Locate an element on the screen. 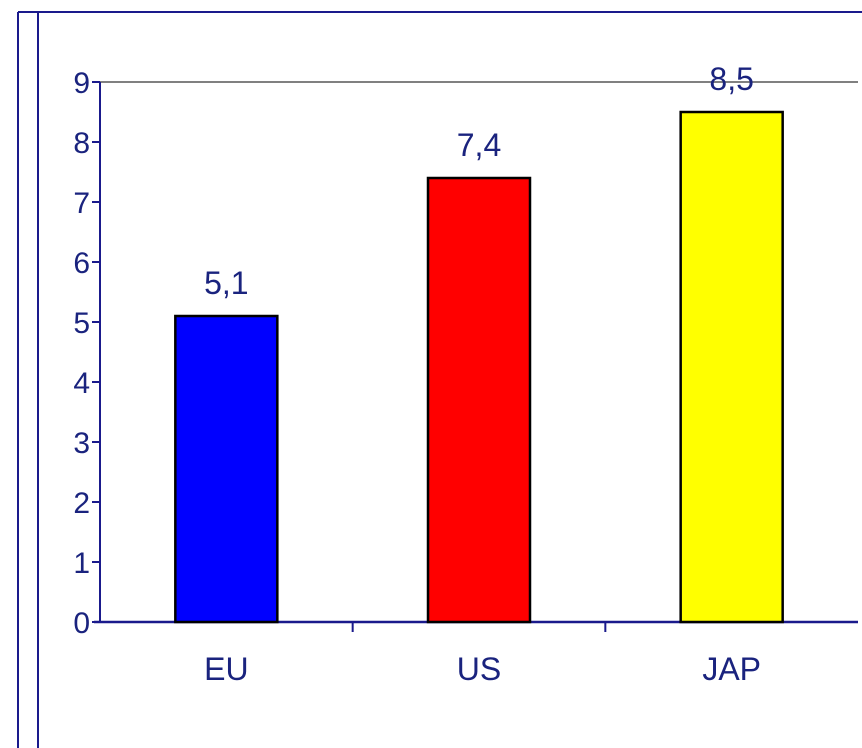 Image resolution: width=862 pixels, height=748 pixels. category-label-us: US is located at coordinates (479, 669).